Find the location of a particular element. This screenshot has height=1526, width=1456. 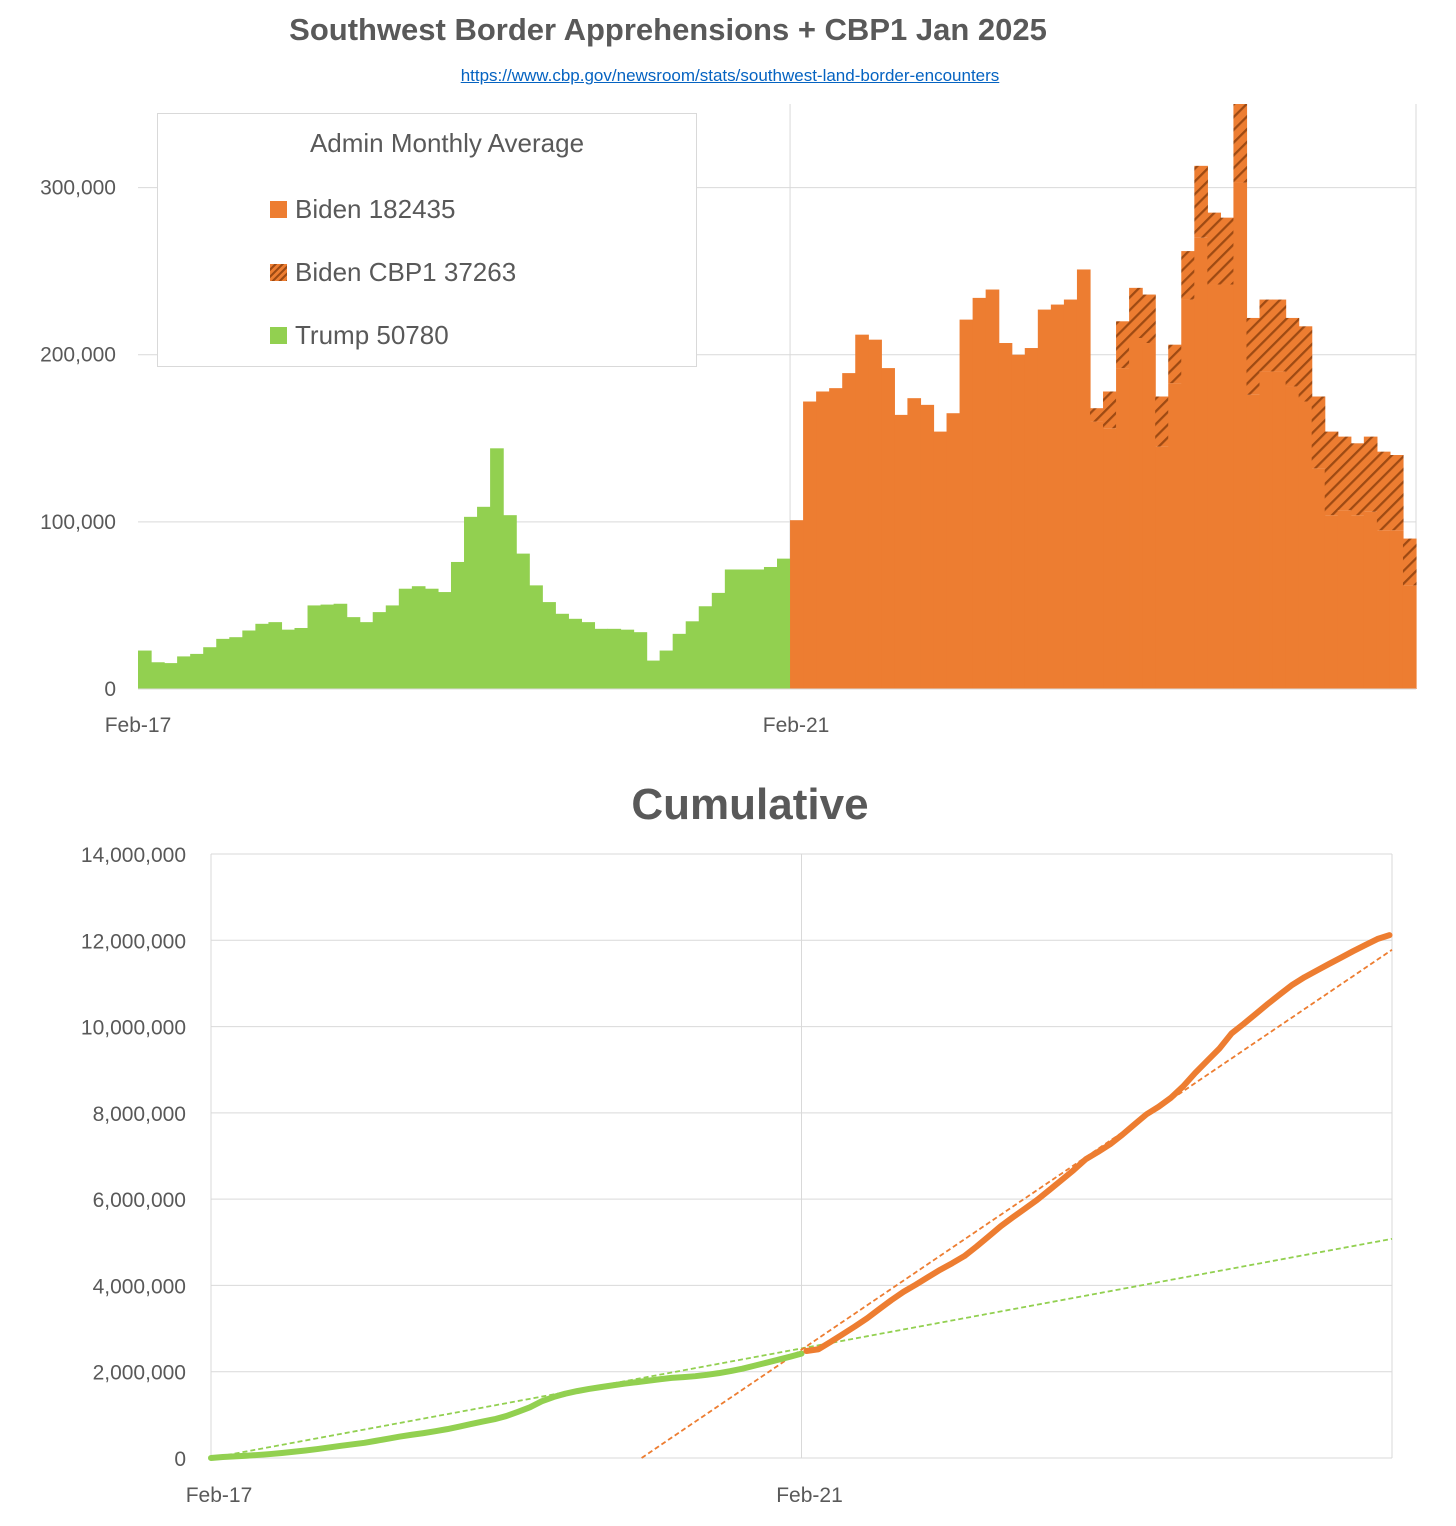

y-tick-label: 6,000,000 is located at coordinates (139, 1200).